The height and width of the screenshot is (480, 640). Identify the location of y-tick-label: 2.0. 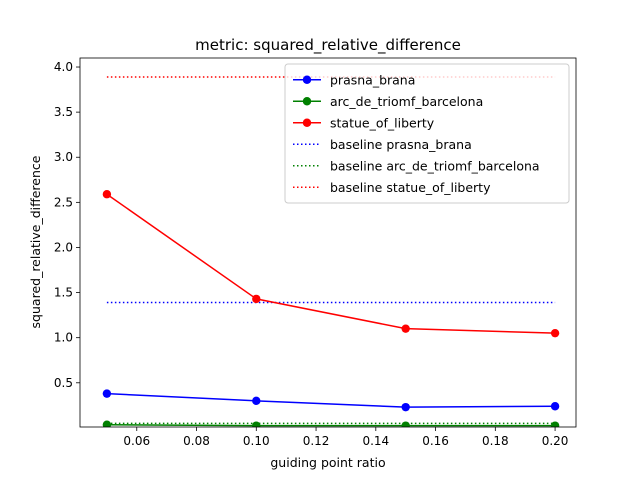
(63, 247).